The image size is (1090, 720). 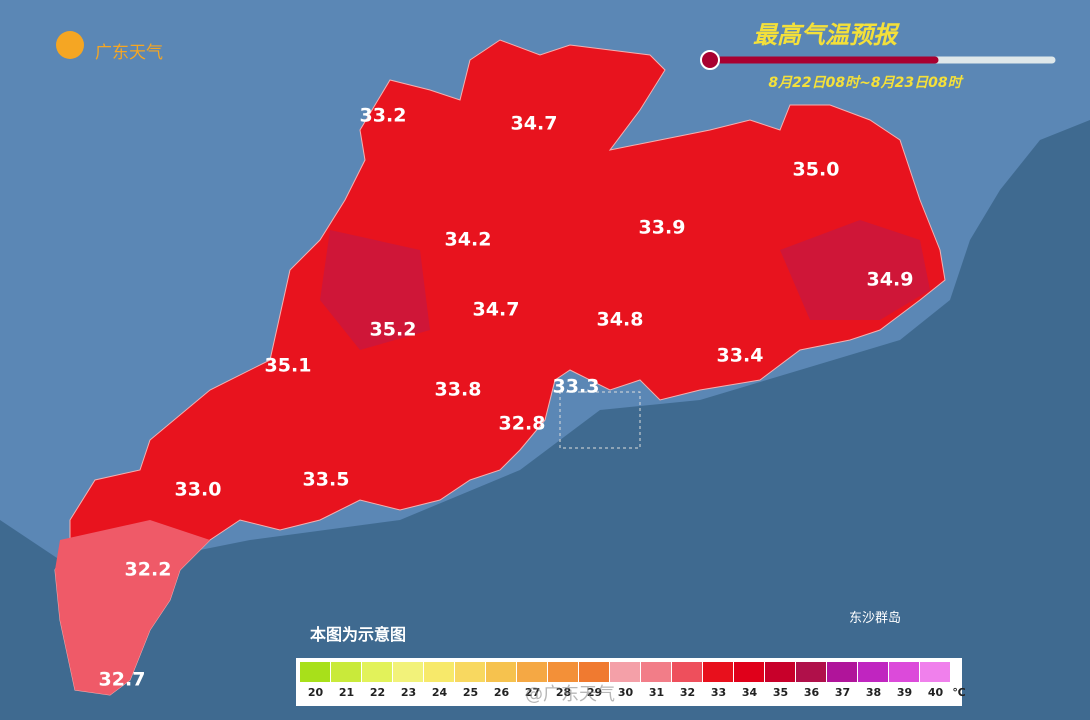 What do you see at coordinates (662, 228) in the screenshot?
I see `temp-label: 33.9` at bounding box center [662, 228].